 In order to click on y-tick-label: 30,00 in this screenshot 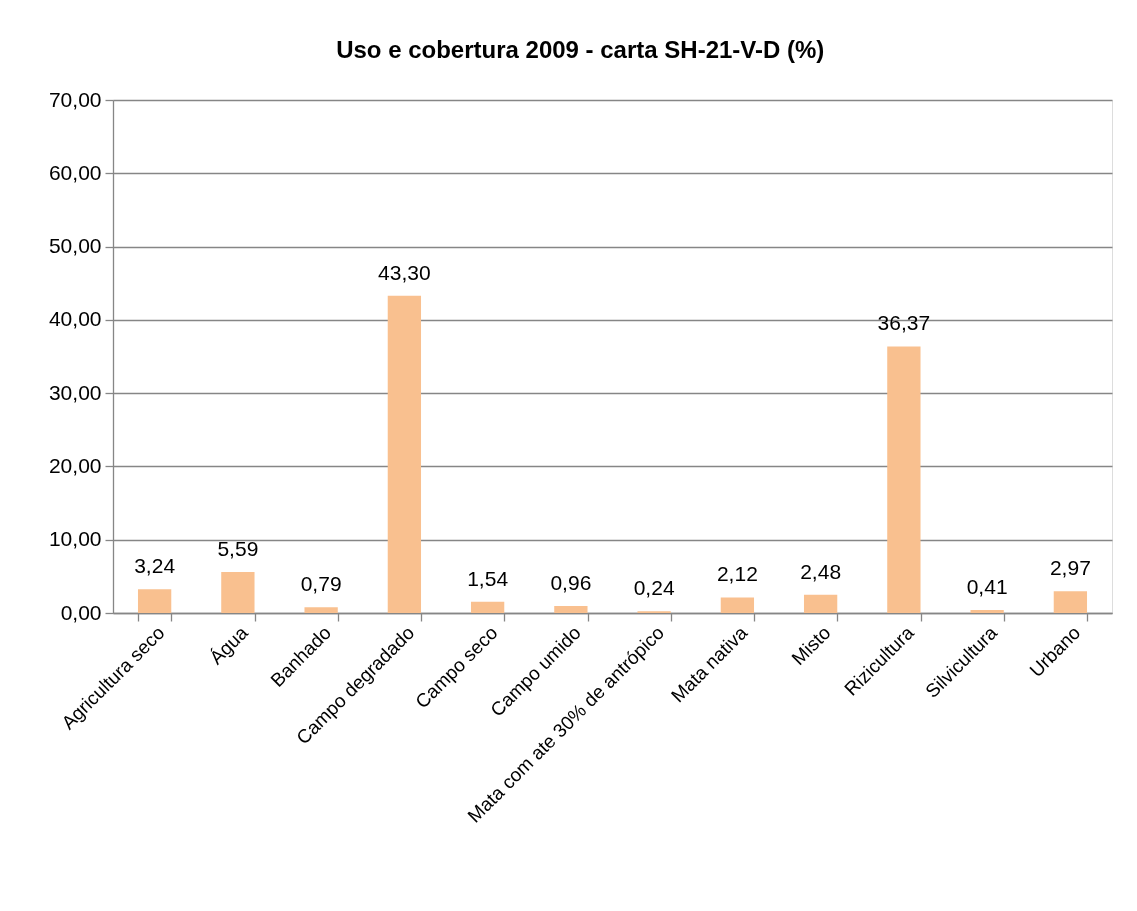, I will do `click(75, 392)`.